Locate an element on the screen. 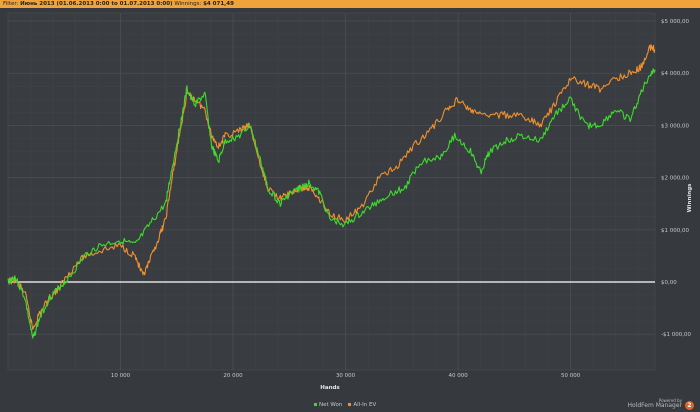 This screenshot has width=700, height=412. all-in-ev-swatch is located at coordinates (350, 404).